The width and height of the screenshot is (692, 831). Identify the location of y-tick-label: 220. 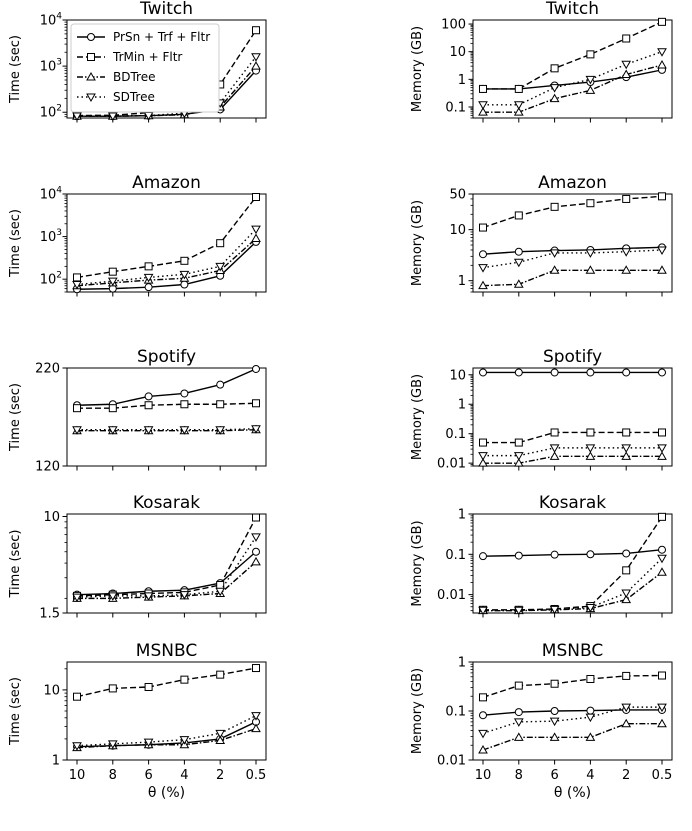
(47, 369).